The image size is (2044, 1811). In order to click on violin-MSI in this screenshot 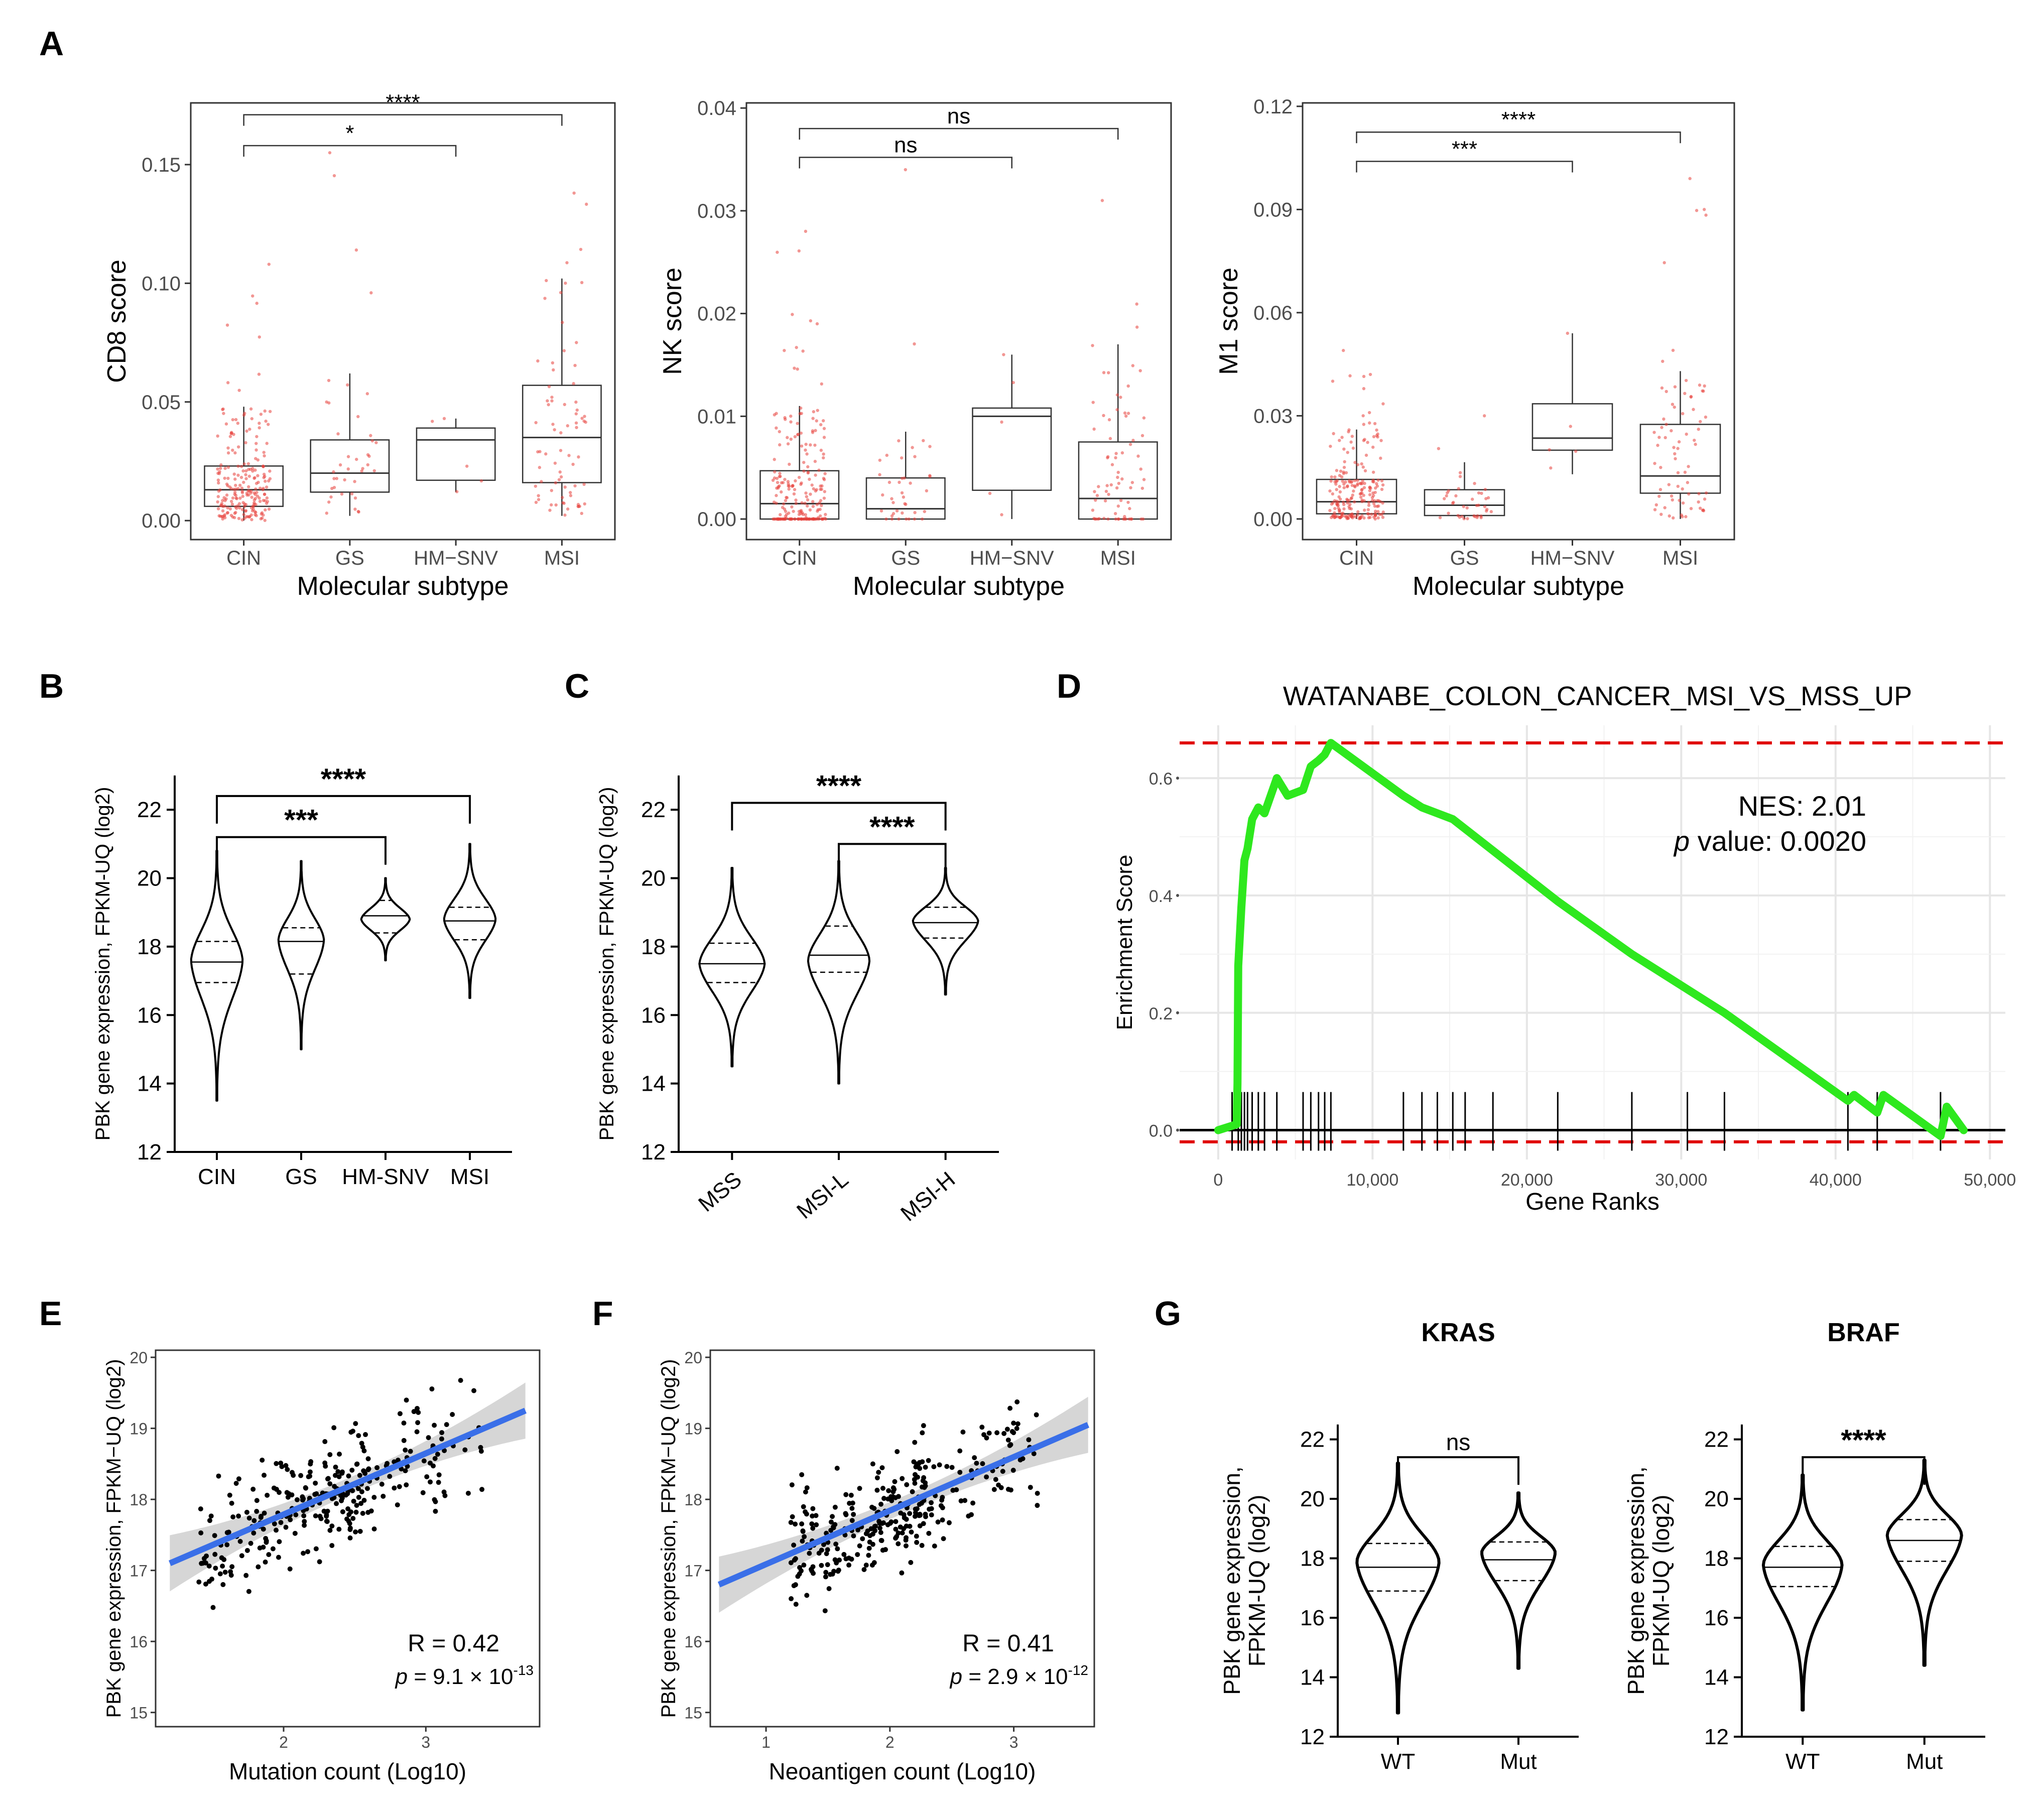, I will do `click(470, 921)`.